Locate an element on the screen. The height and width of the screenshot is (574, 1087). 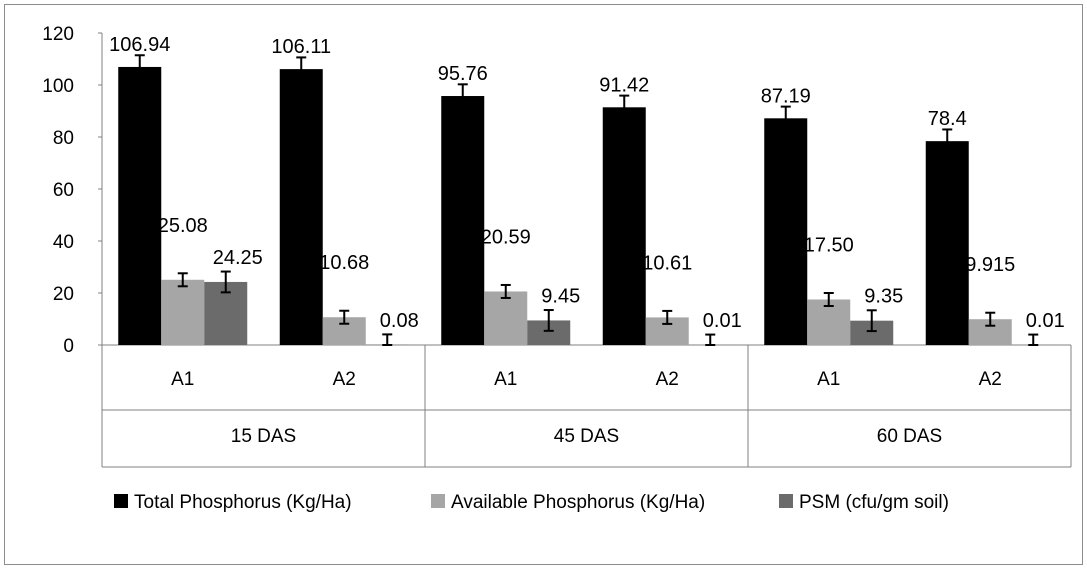
y-tick-label: 20 is located at coordinates (63, 294).